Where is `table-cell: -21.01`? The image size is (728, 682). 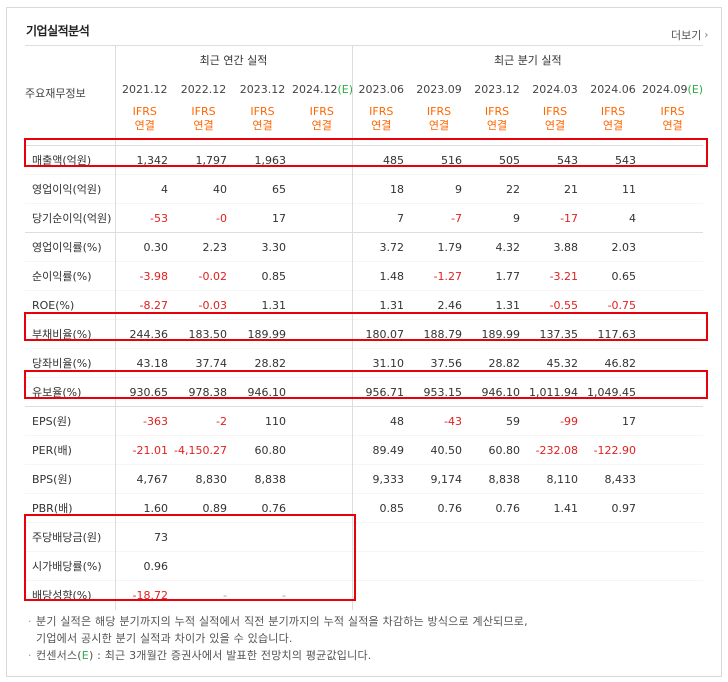
table-cell: -21.01 is located at coordinates (144, 450).